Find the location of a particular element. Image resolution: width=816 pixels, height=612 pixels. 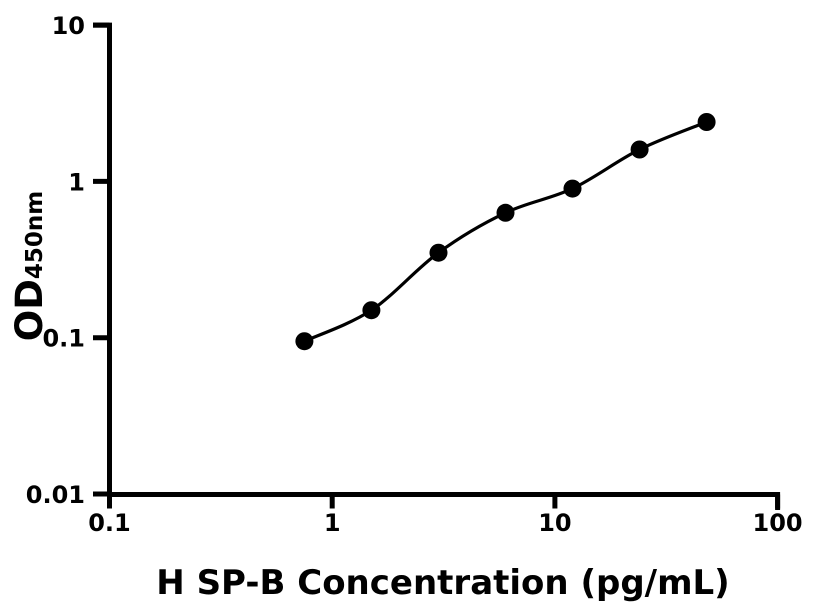

y-tick-label: 1 is located at coordinates (76, 182).